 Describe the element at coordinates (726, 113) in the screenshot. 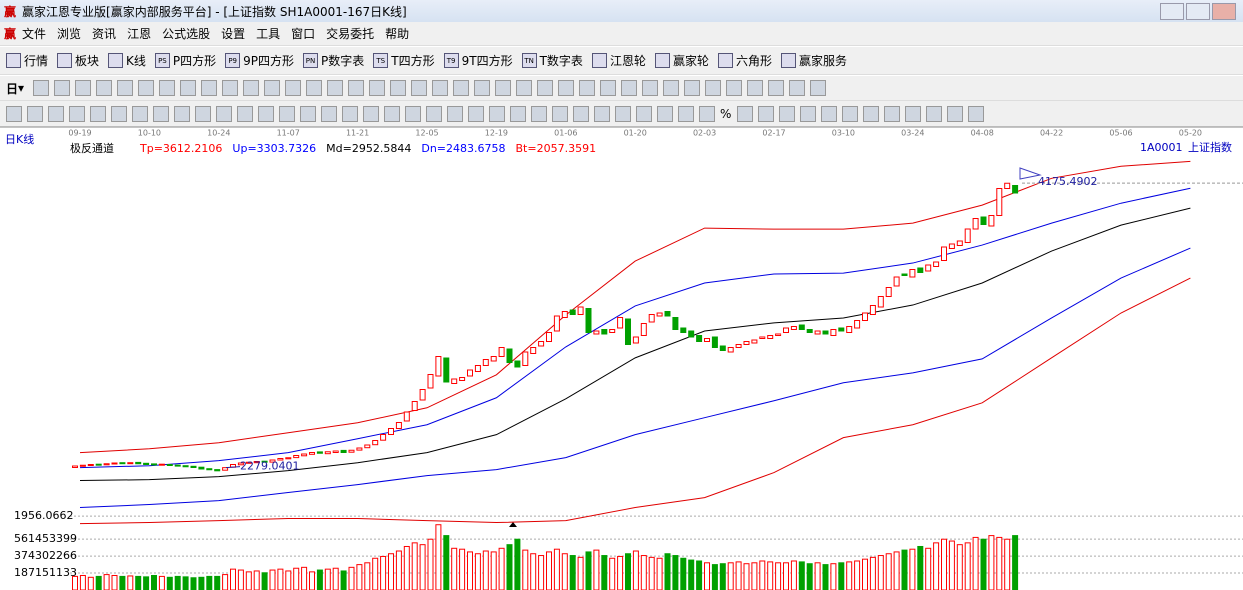

I see `percent-button: %` at that location.